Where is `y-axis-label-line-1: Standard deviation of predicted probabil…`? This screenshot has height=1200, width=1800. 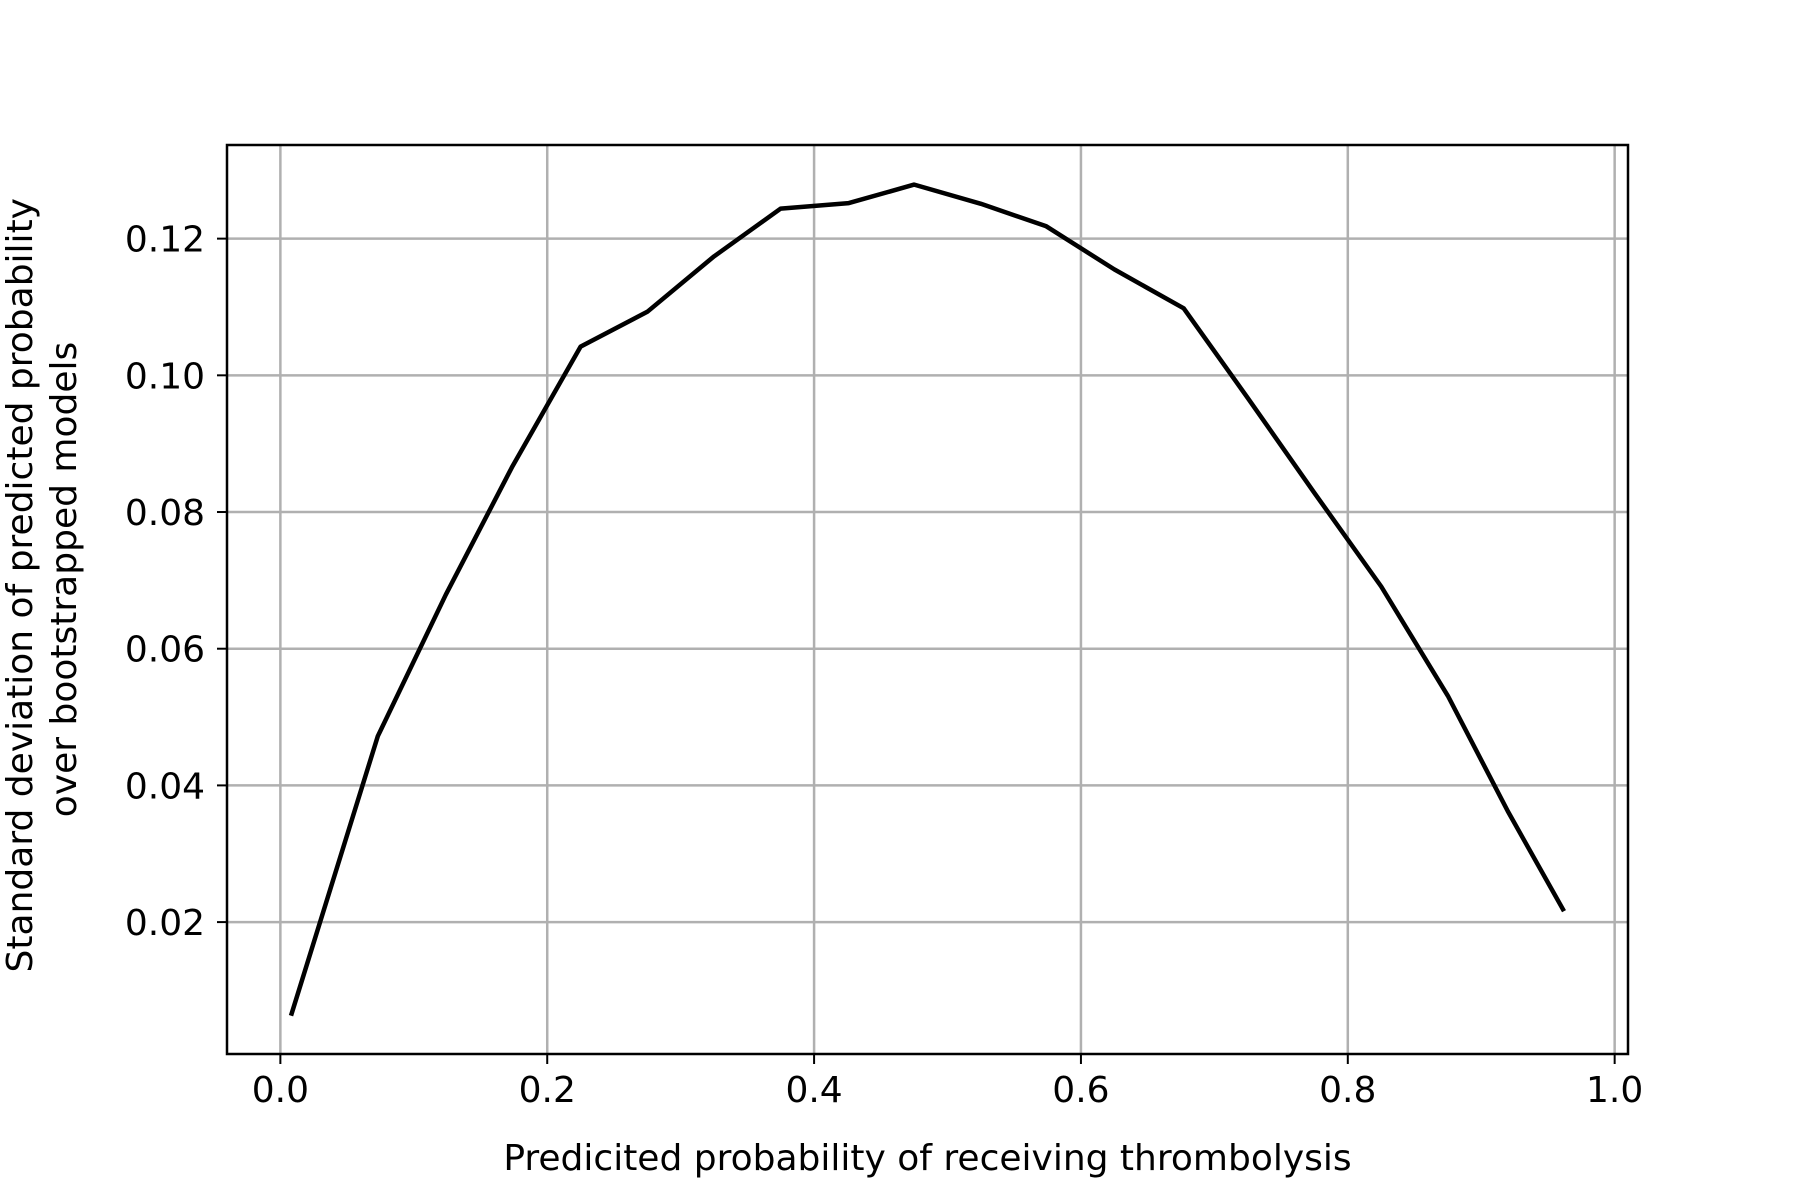
y-axis-label-line-1: Standard deviation of predicted probabil… is located at coordinates (20, 585).